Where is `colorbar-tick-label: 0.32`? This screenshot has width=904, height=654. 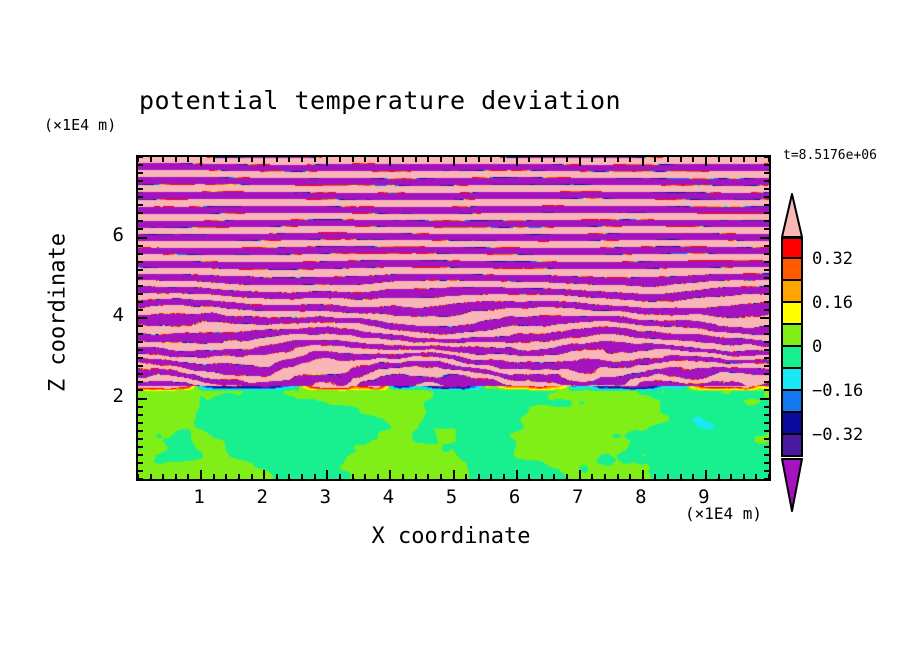
colorbar-tick-label: 0.32 is located at coordinates (832, 259).